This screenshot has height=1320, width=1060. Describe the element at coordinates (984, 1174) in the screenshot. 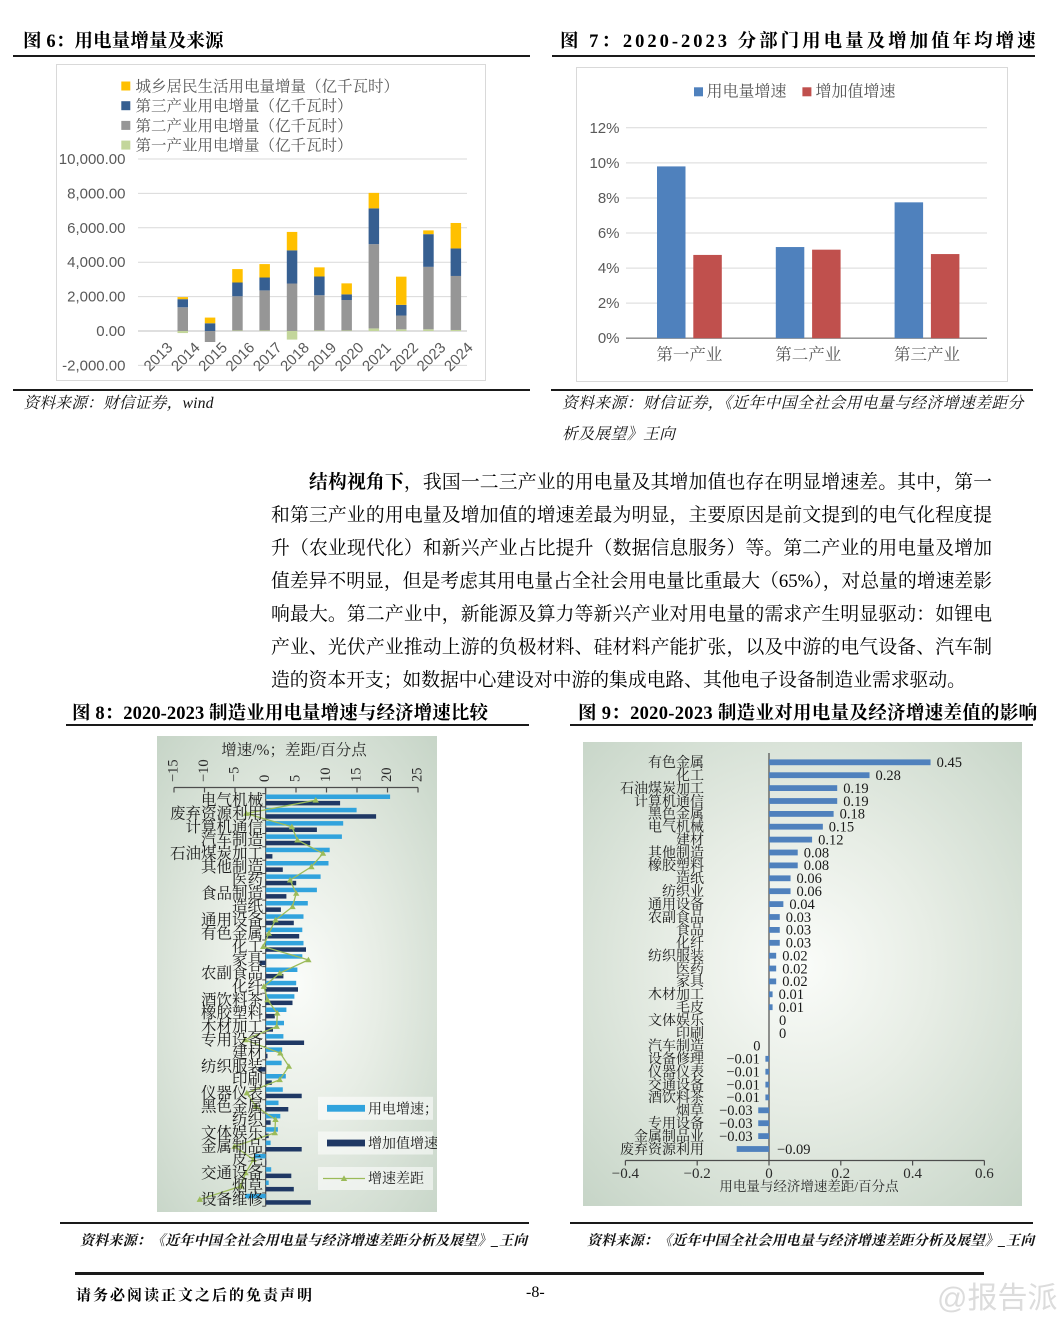

I see `svg-text: 0.6` at that location.